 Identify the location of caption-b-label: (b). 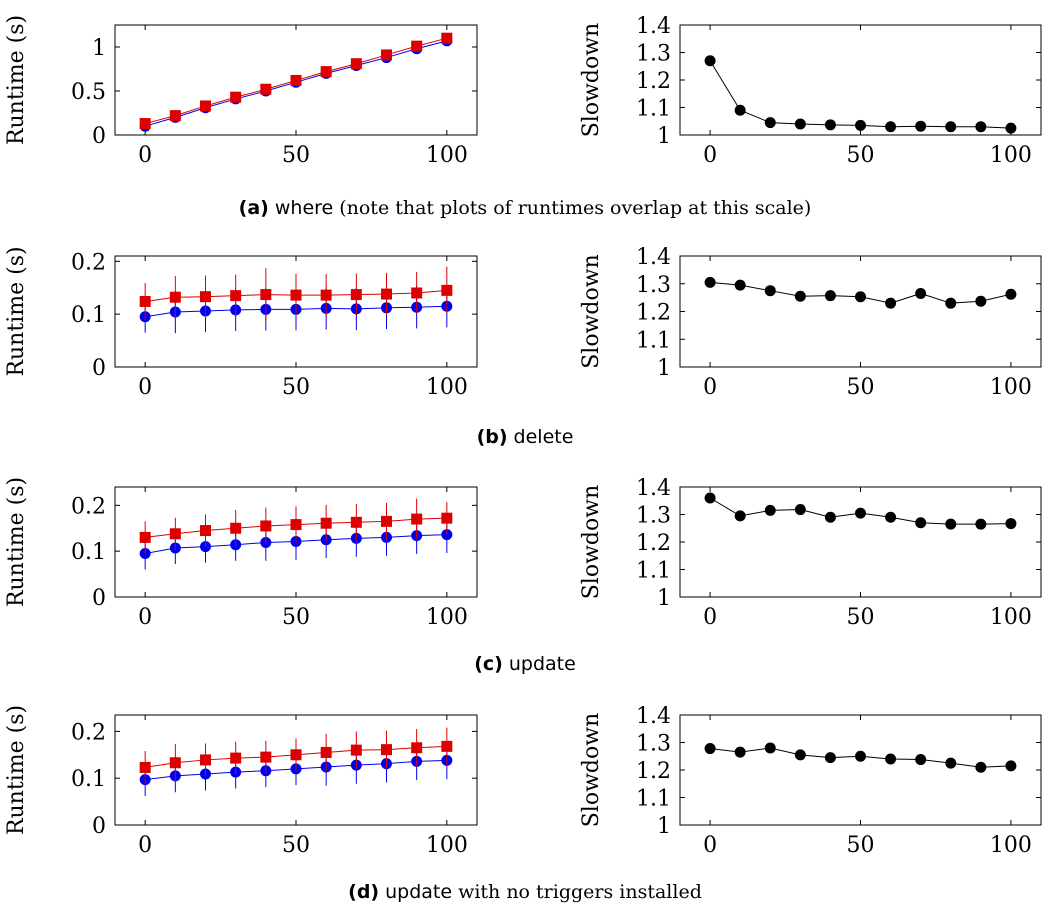
(492, 437).